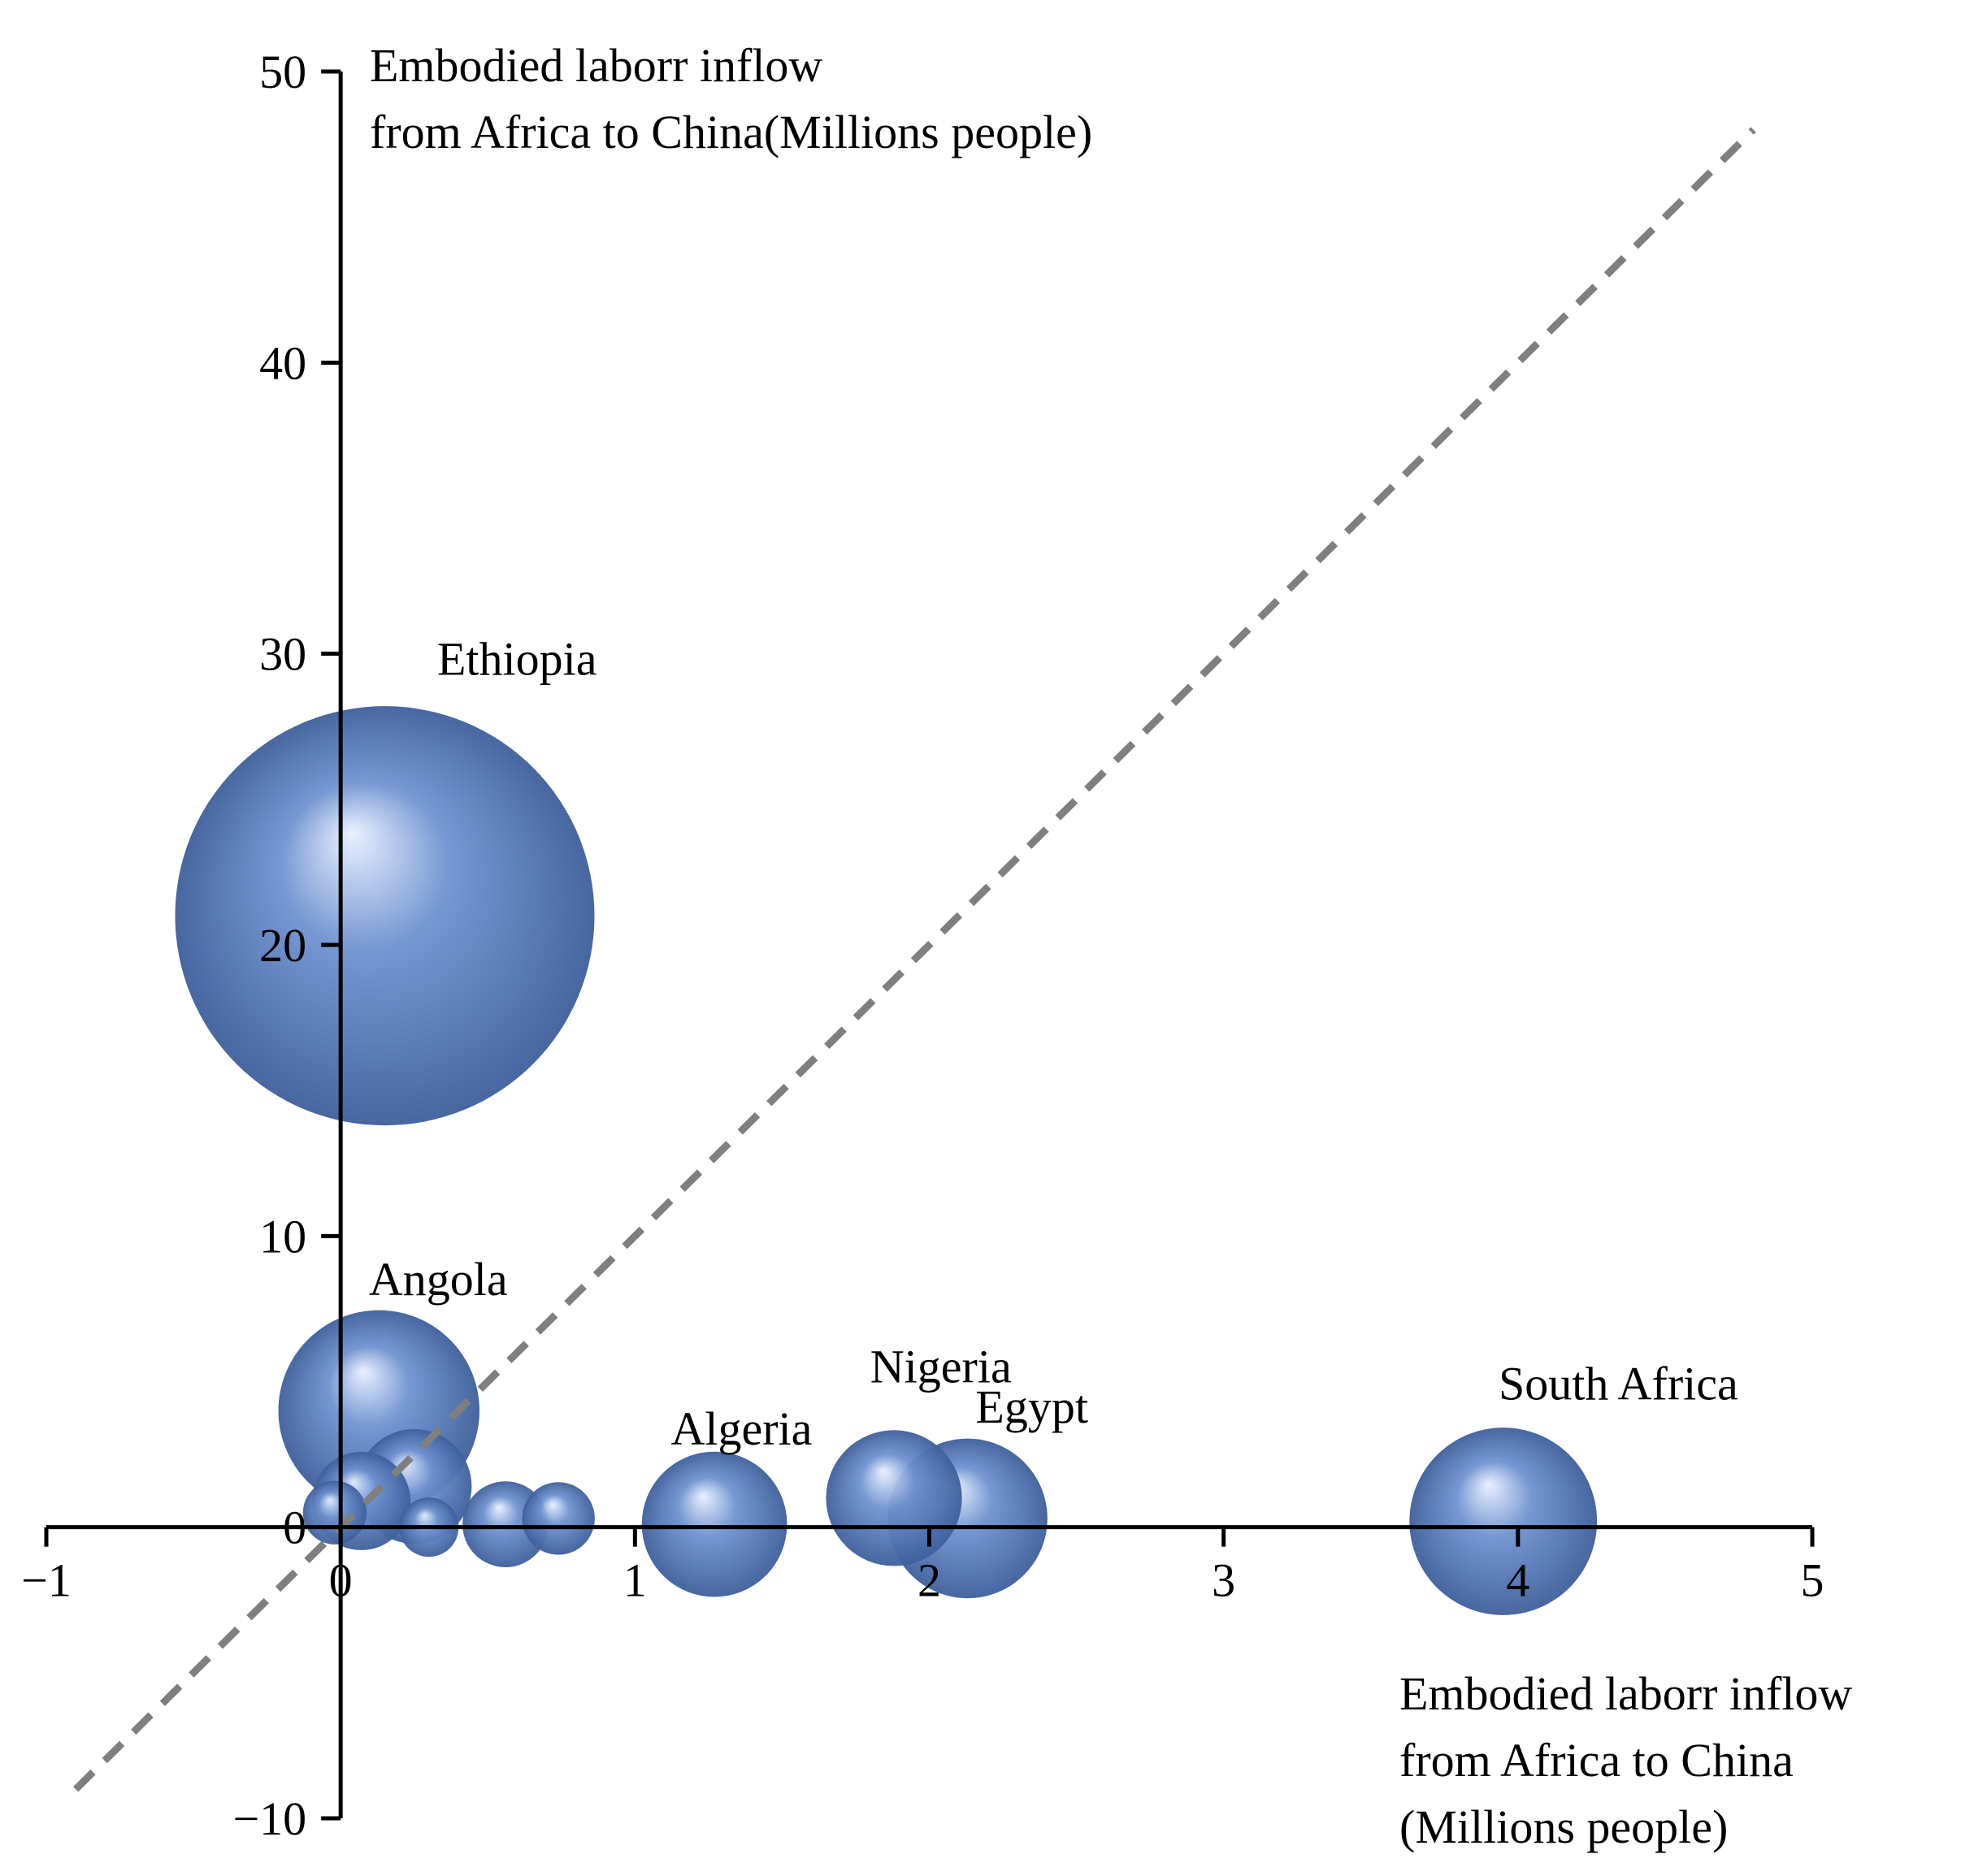 The width and height of the screenshot is (1974, 1876). I want to click on y-axis-ticks: −10 0 10 20 30 40 50, so click(287, 945).